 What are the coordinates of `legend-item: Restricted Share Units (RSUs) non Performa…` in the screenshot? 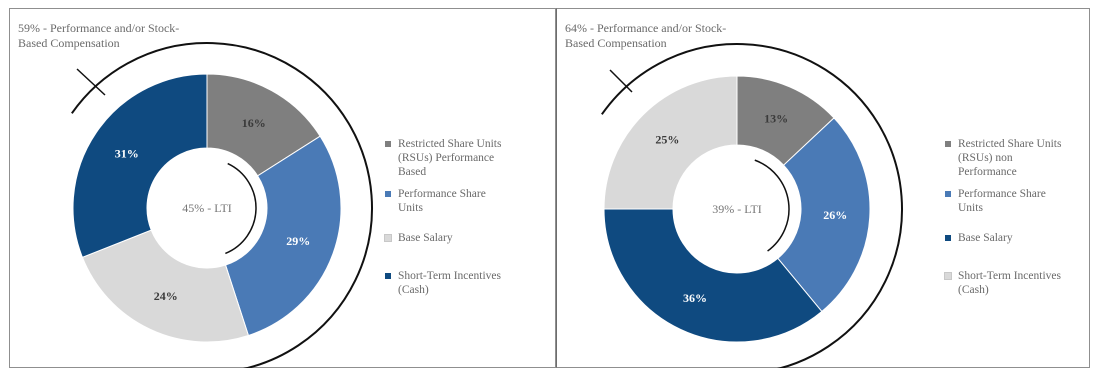 It's located at (1020, 158).